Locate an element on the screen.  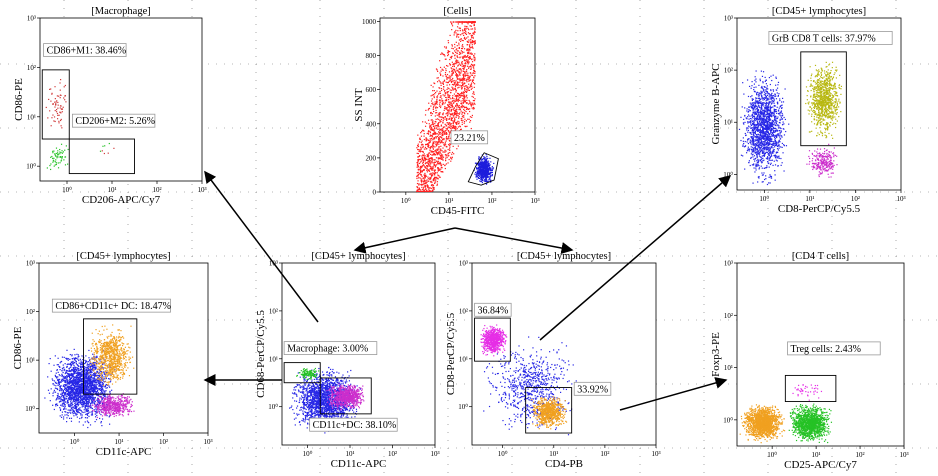
y-tick-label: 10³ is located at coordinates (728, 19).